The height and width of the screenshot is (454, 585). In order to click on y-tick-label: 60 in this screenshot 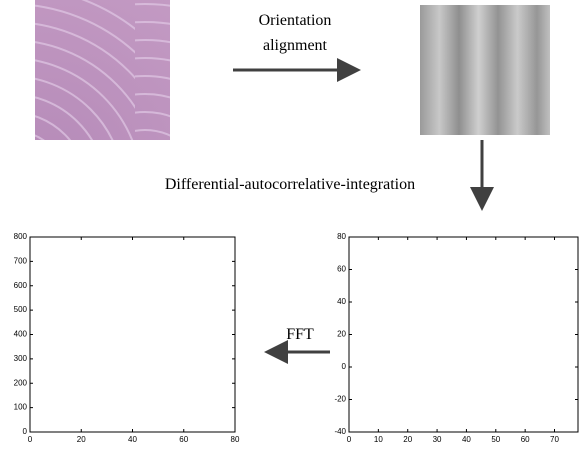, I will do `click(341, 269)`.